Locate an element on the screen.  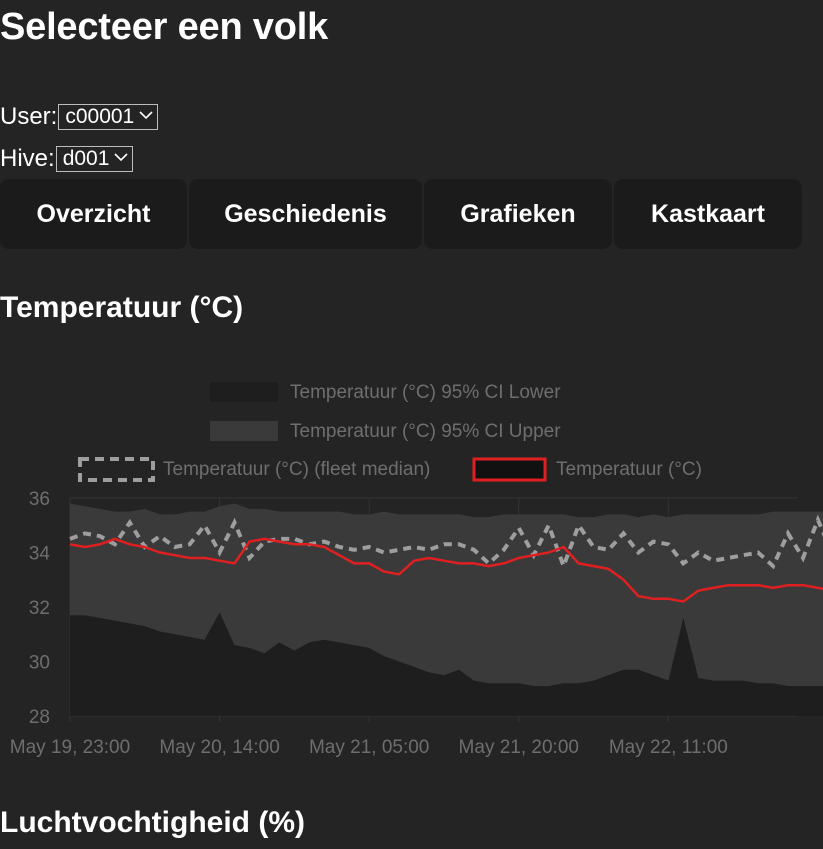
y-tick-label: 30 is located at coordinates (39, 663).